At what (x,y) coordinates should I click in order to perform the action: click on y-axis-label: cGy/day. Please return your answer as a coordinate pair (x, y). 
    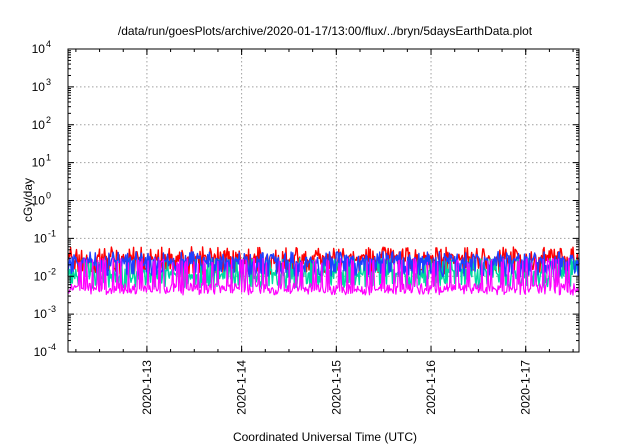
    Looking at the image, I should click on (28, 200).